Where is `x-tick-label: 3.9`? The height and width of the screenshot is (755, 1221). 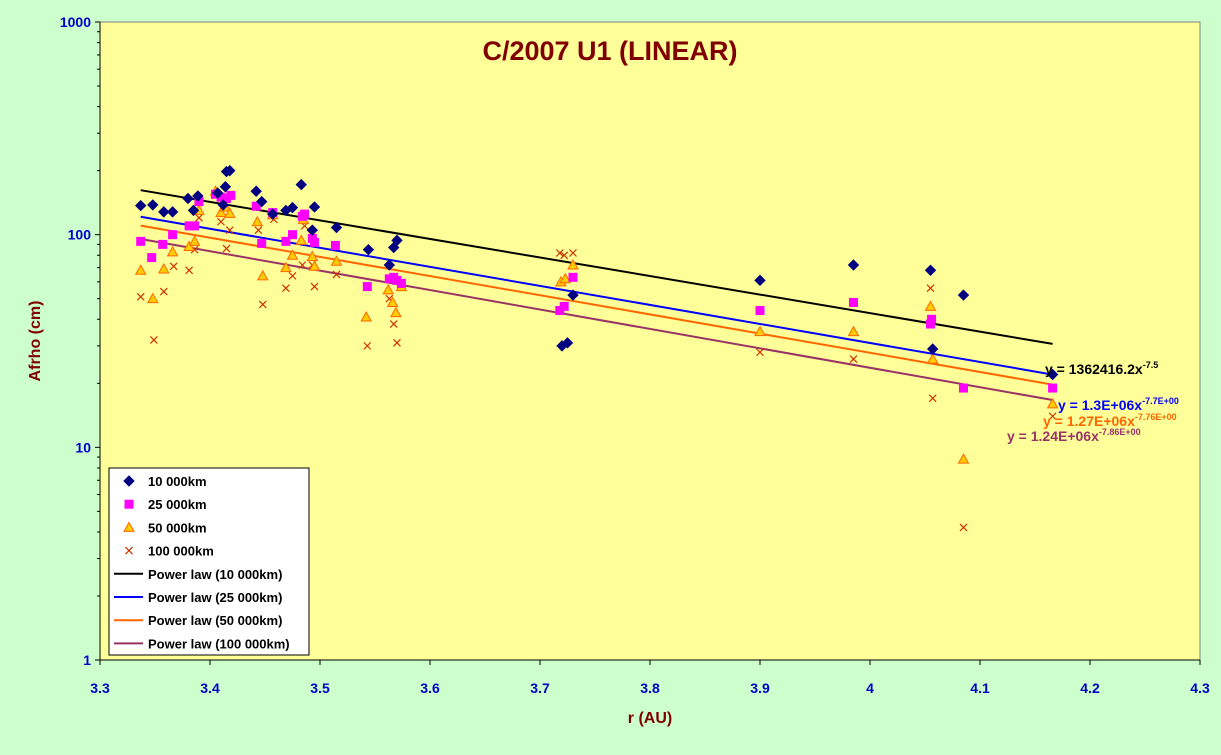 x-tick-label: 3.9 is located at coordinates (760, 688).